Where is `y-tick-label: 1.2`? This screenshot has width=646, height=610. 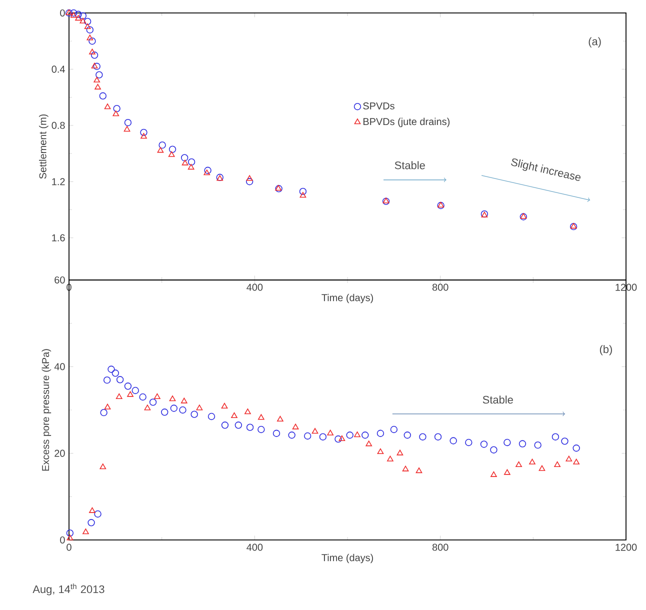
y-tick-label: 1.2 is located at coordinates (58, 182).